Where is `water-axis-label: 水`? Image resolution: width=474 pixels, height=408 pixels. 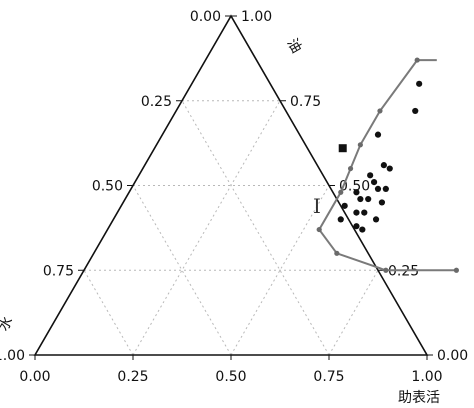 water-axis-label: 水 is located at coordinates (8, 324).